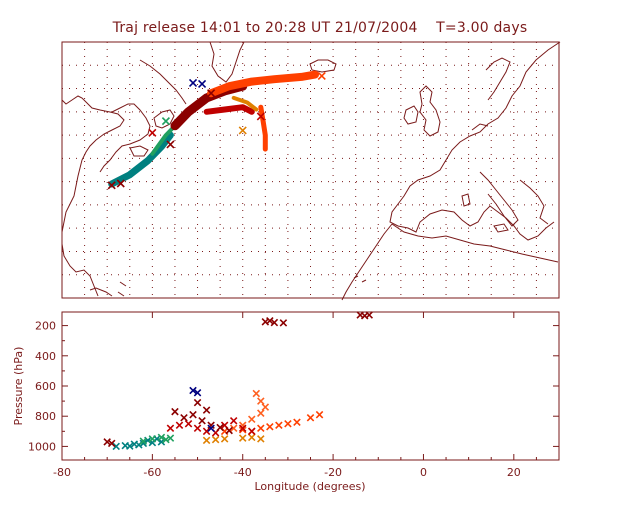 The height and width of the screenshot is (512, 640). I want to click on x-tick-label: -40, so click(243, 472).